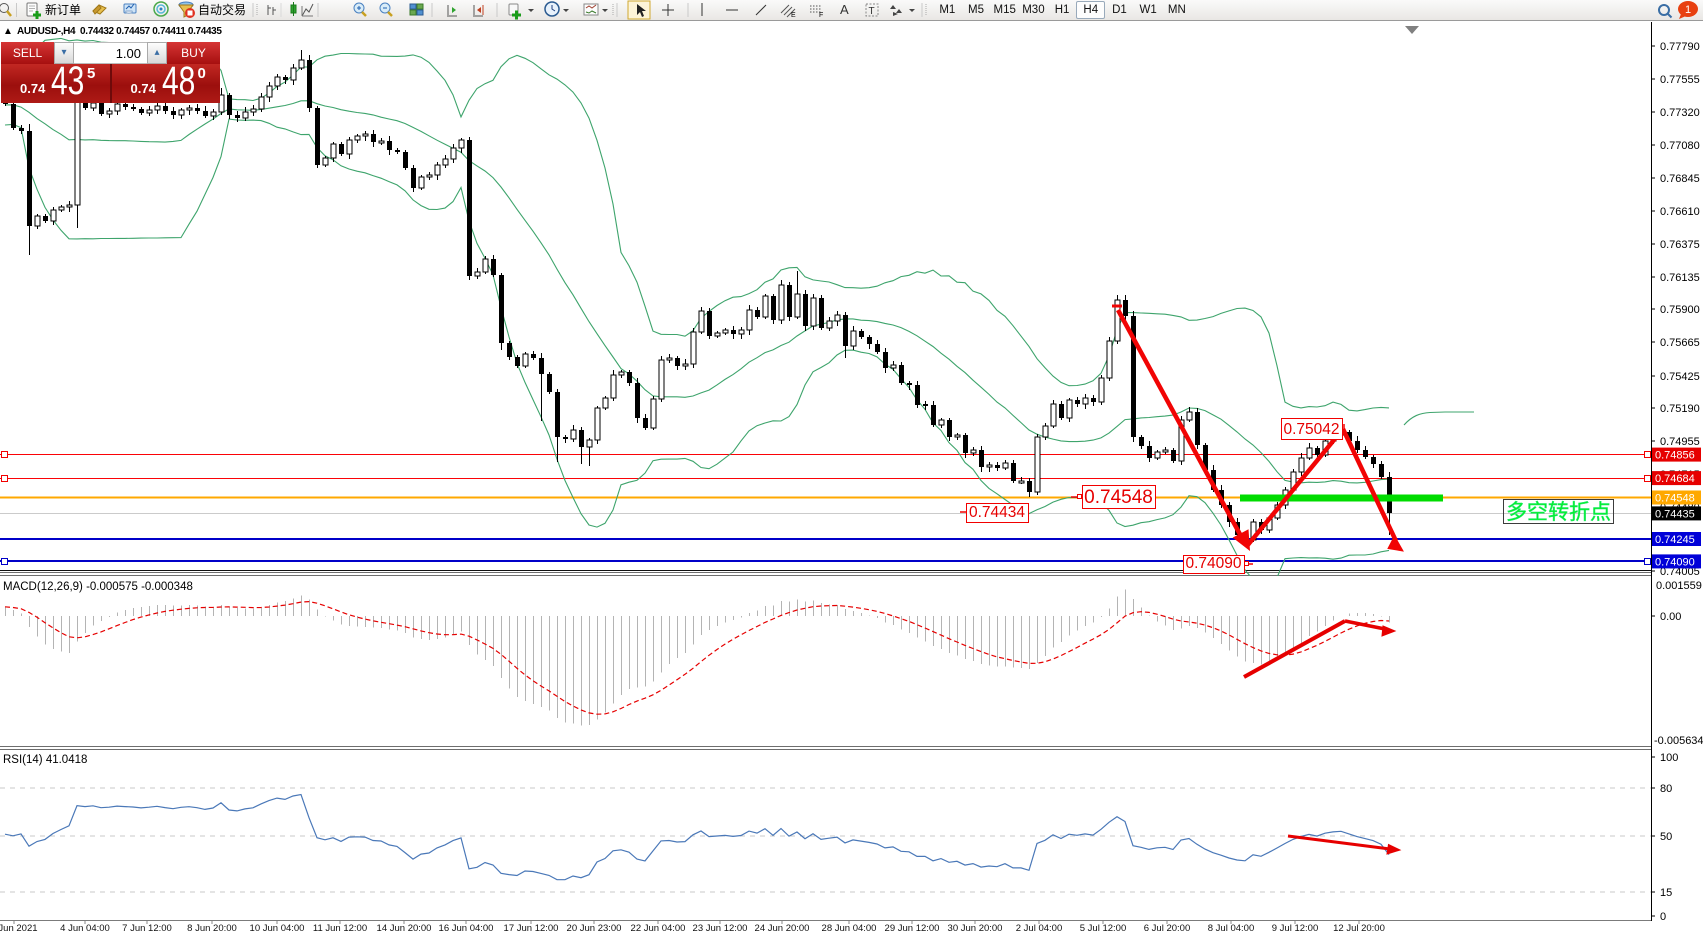  What do you see at coordinates (844, 9) in the screenshot?
I see `svg-text: A` at bounding box center [844, 9].